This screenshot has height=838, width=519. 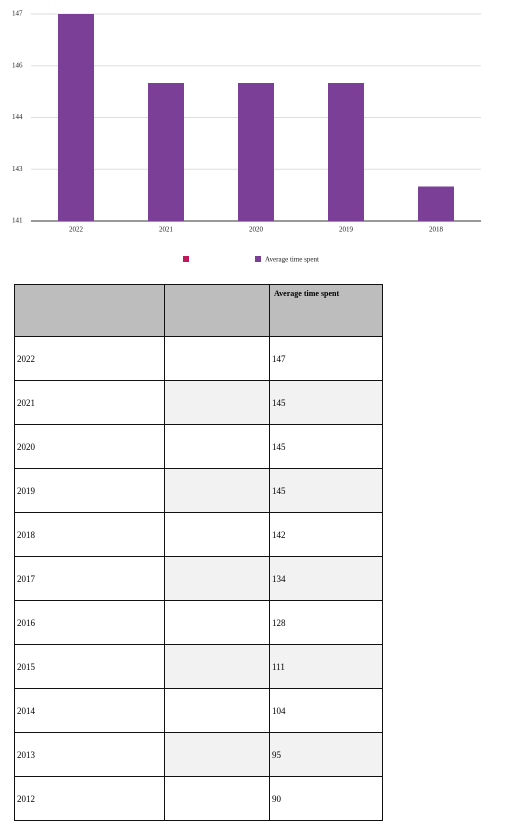 I want to click on table-row: 2013 95, so click(x=198, y=754).